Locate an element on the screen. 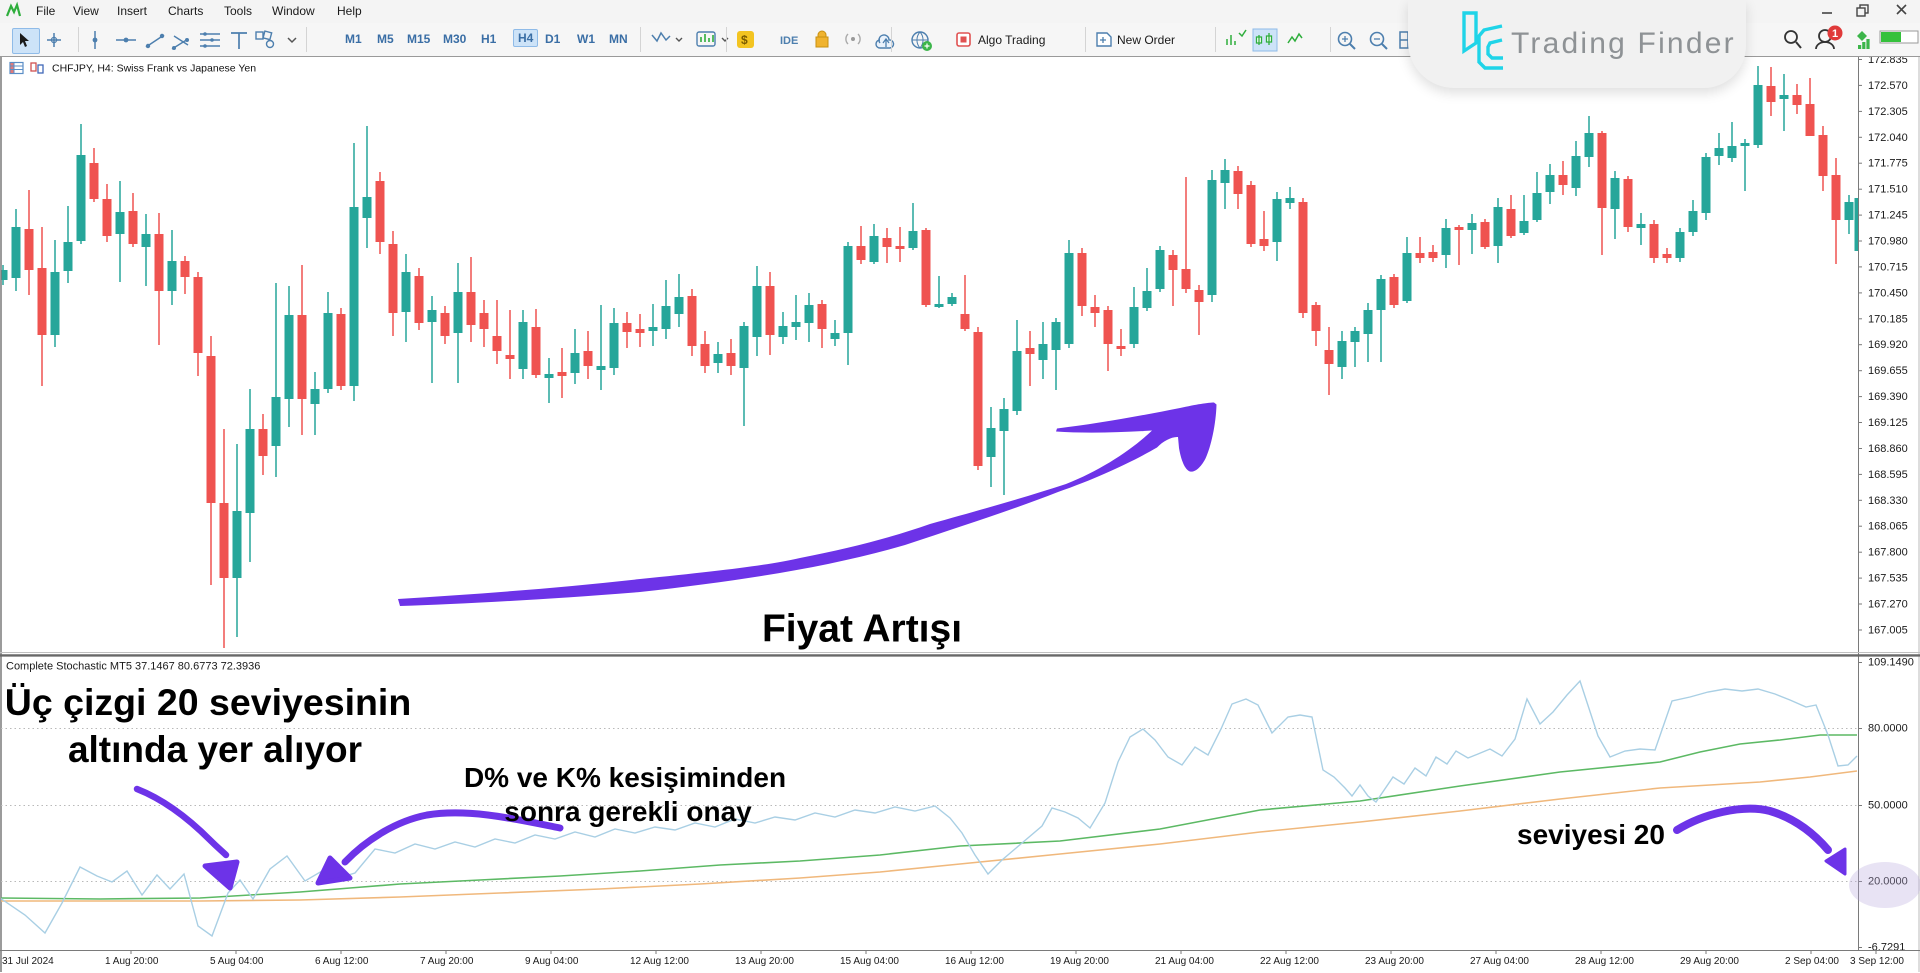 This screenshot has width=1920, height=973. svg-text: 171.245 is located at coordinates (1888, 216).